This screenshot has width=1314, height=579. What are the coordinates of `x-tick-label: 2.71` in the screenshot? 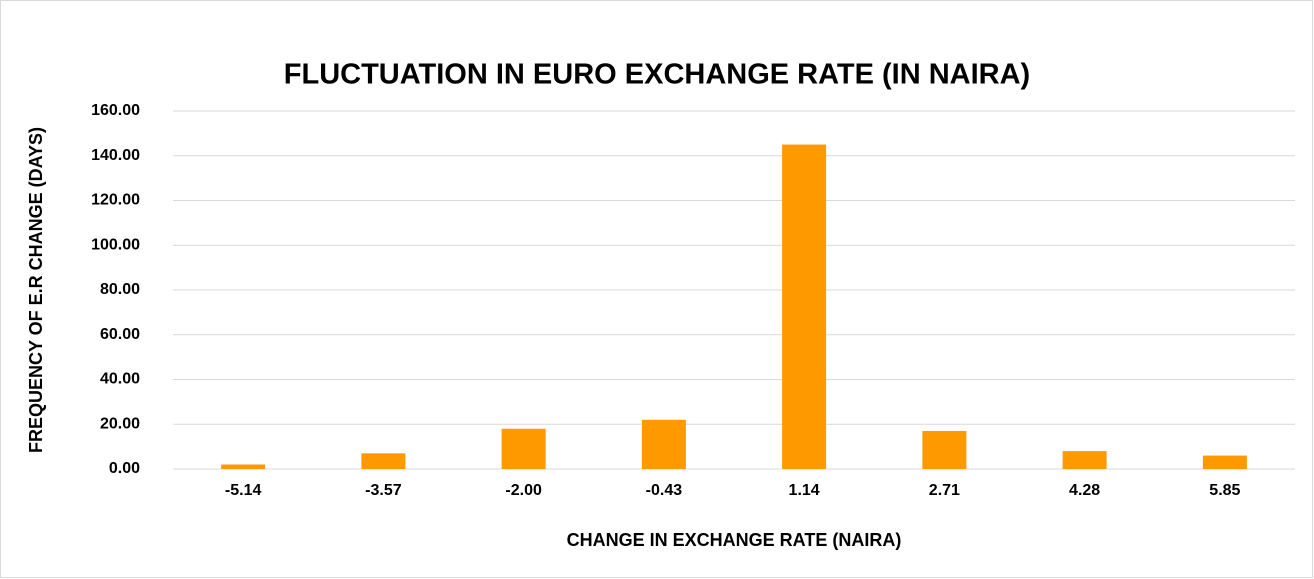 It's located at (944, 490).